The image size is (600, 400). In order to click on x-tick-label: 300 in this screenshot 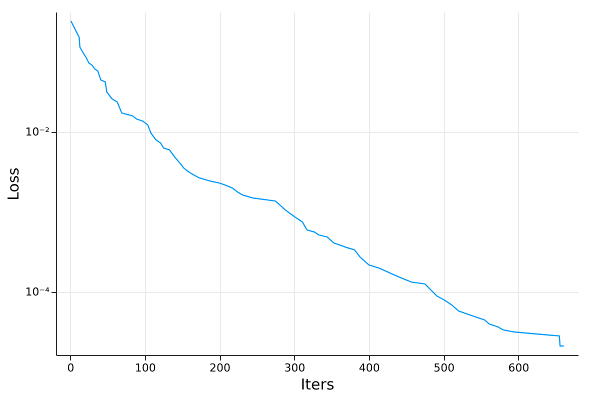, I will do `click(295, 368)`.